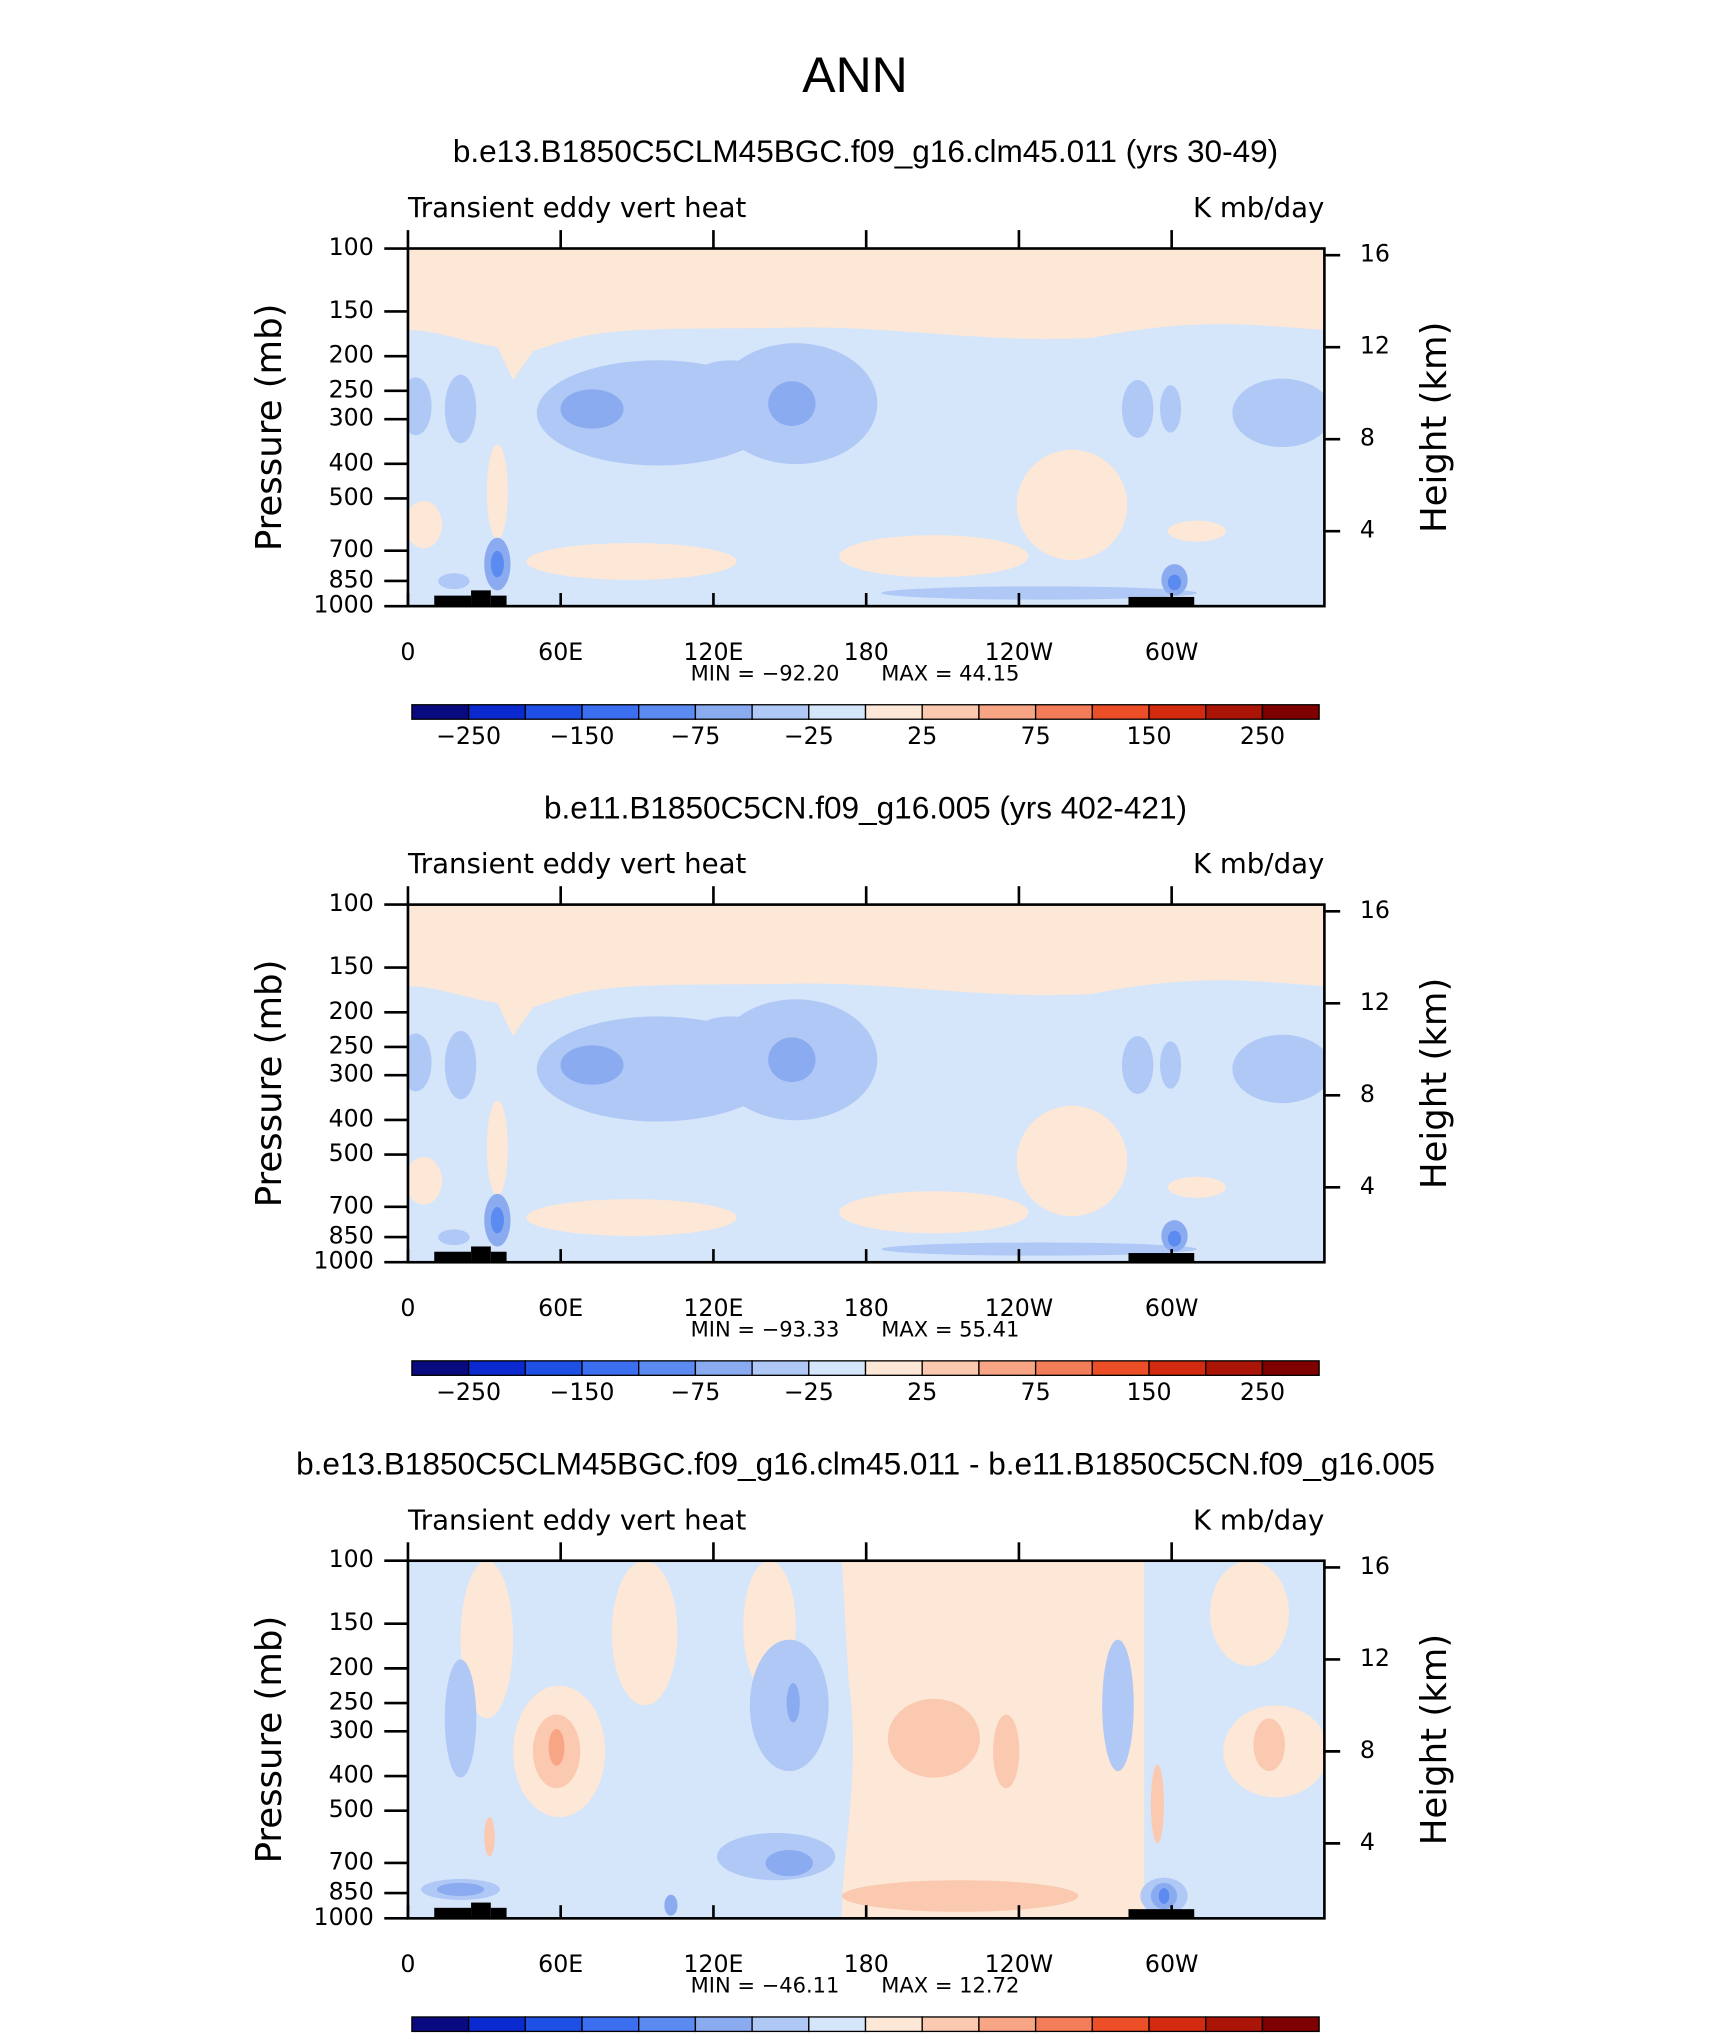  I want to click on y-tick-label: 700, so click(351, 1205).